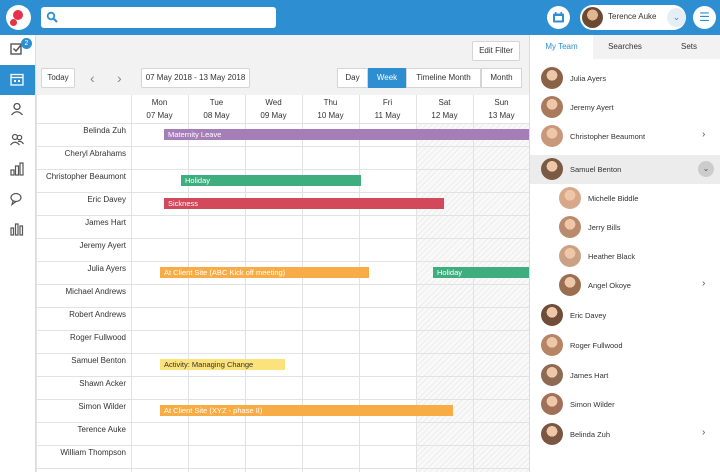  I want to click on day-header-name: Thu, so click(330, 102).